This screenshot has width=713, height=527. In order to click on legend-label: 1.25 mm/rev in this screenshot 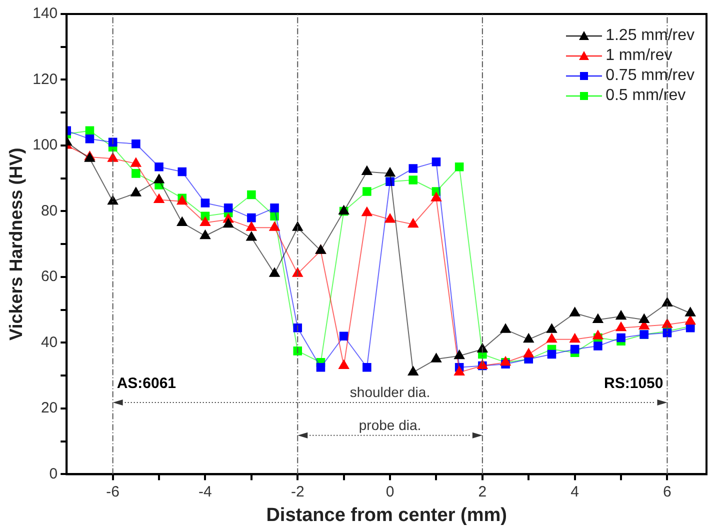, I will do `click(650, 36)`.